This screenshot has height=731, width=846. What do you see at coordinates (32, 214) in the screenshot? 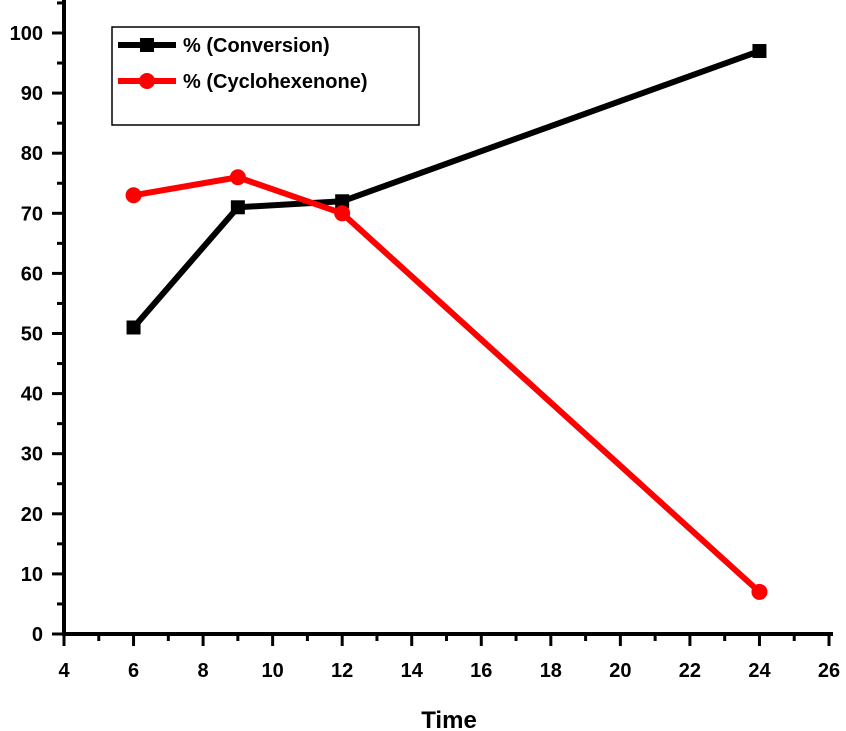
I see `y-tick-label-70: 70` at bounding box center [32, 214].